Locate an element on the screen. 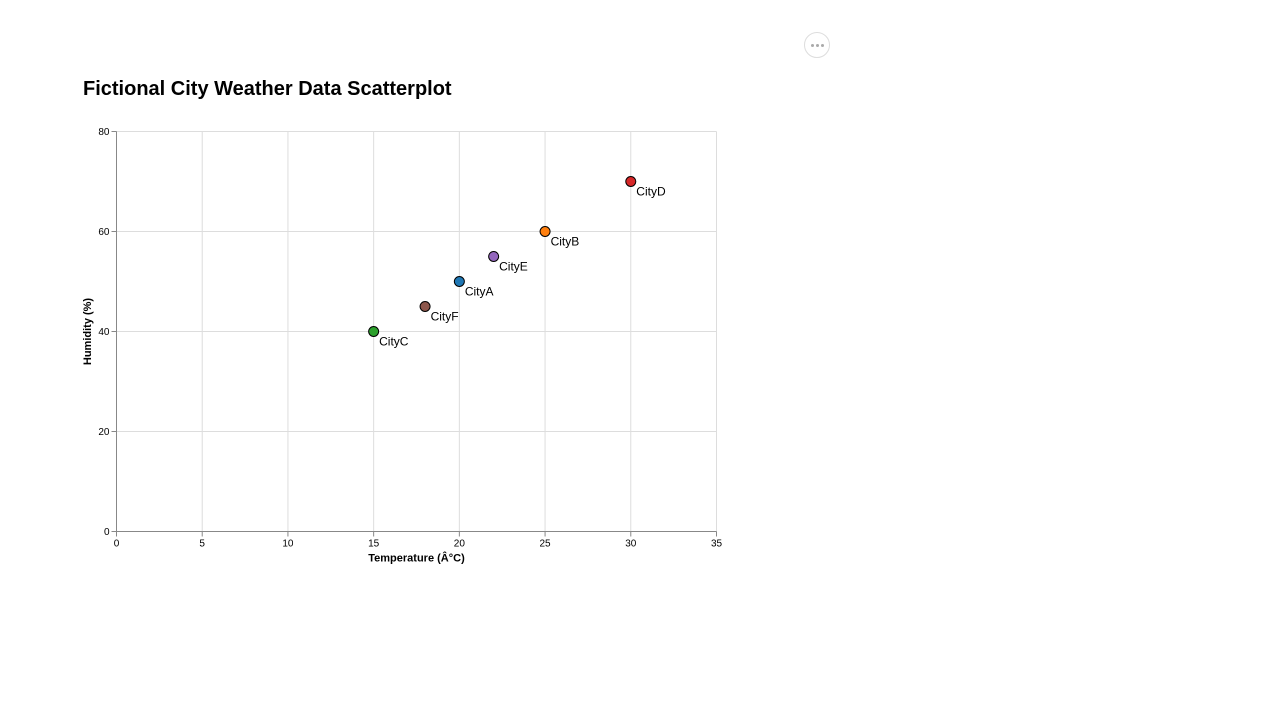  data-point-label: CityE is located at coordinates (513, 267).